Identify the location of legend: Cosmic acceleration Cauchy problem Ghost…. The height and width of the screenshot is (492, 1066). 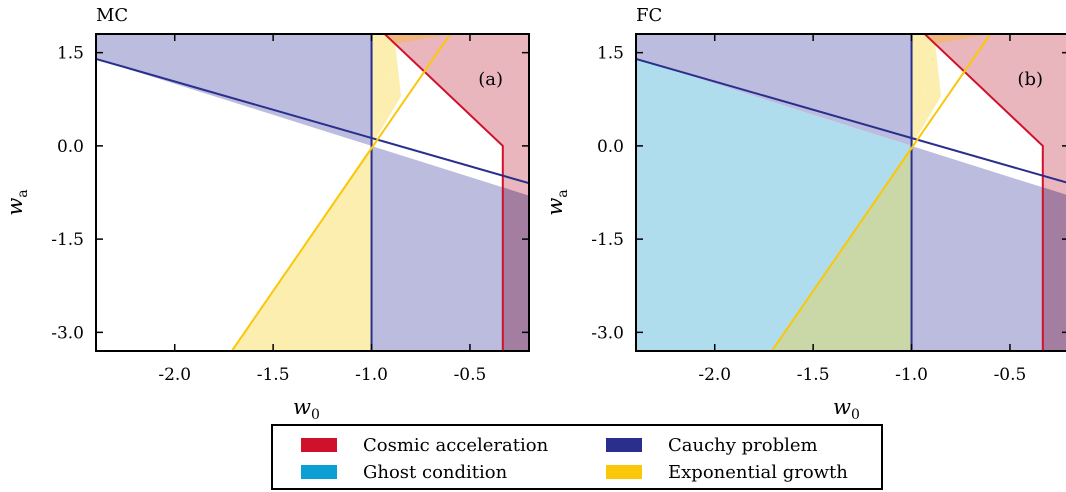
(577, 457).